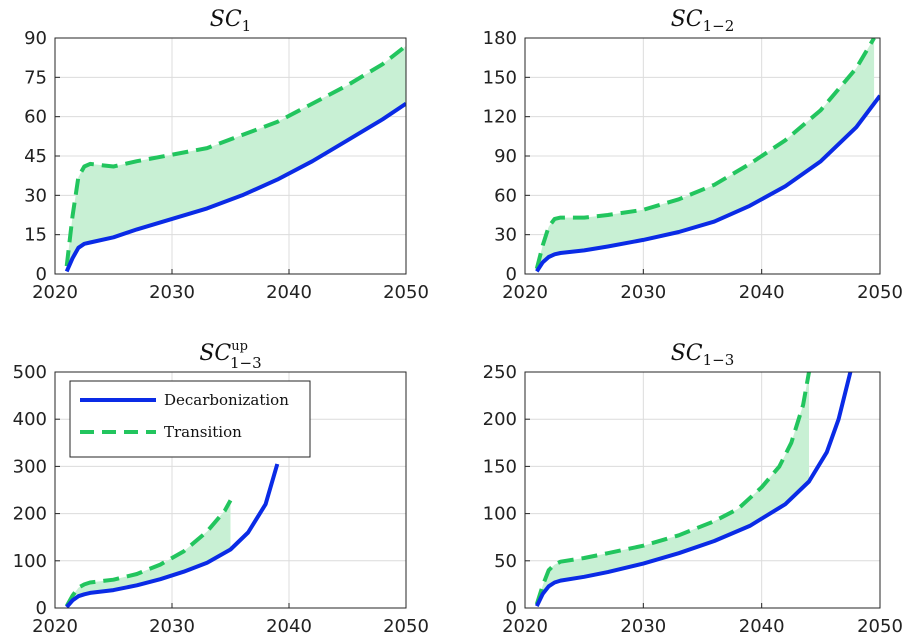 This screenshot has height=640, width=909. What do you see at coordinates (30, 419) in the screenshot?
I see `y-tick-label: 400` at bounding box center [30, 419].